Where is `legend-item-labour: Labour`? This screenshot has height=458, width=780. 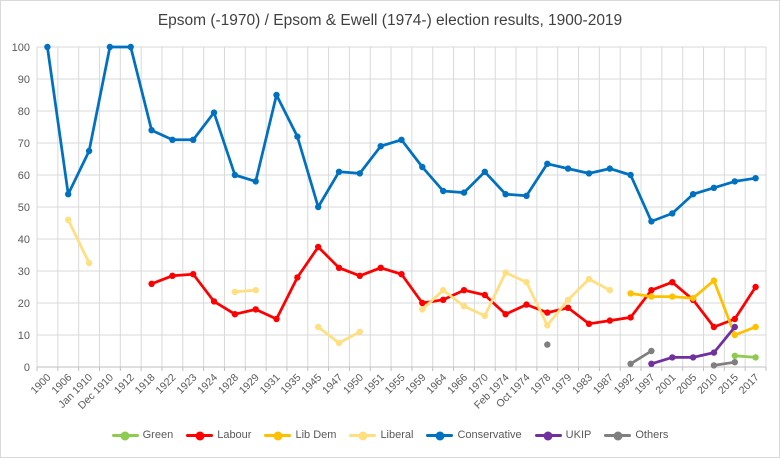
legend-item-labour: Labour is located at coordinates (218, 435).